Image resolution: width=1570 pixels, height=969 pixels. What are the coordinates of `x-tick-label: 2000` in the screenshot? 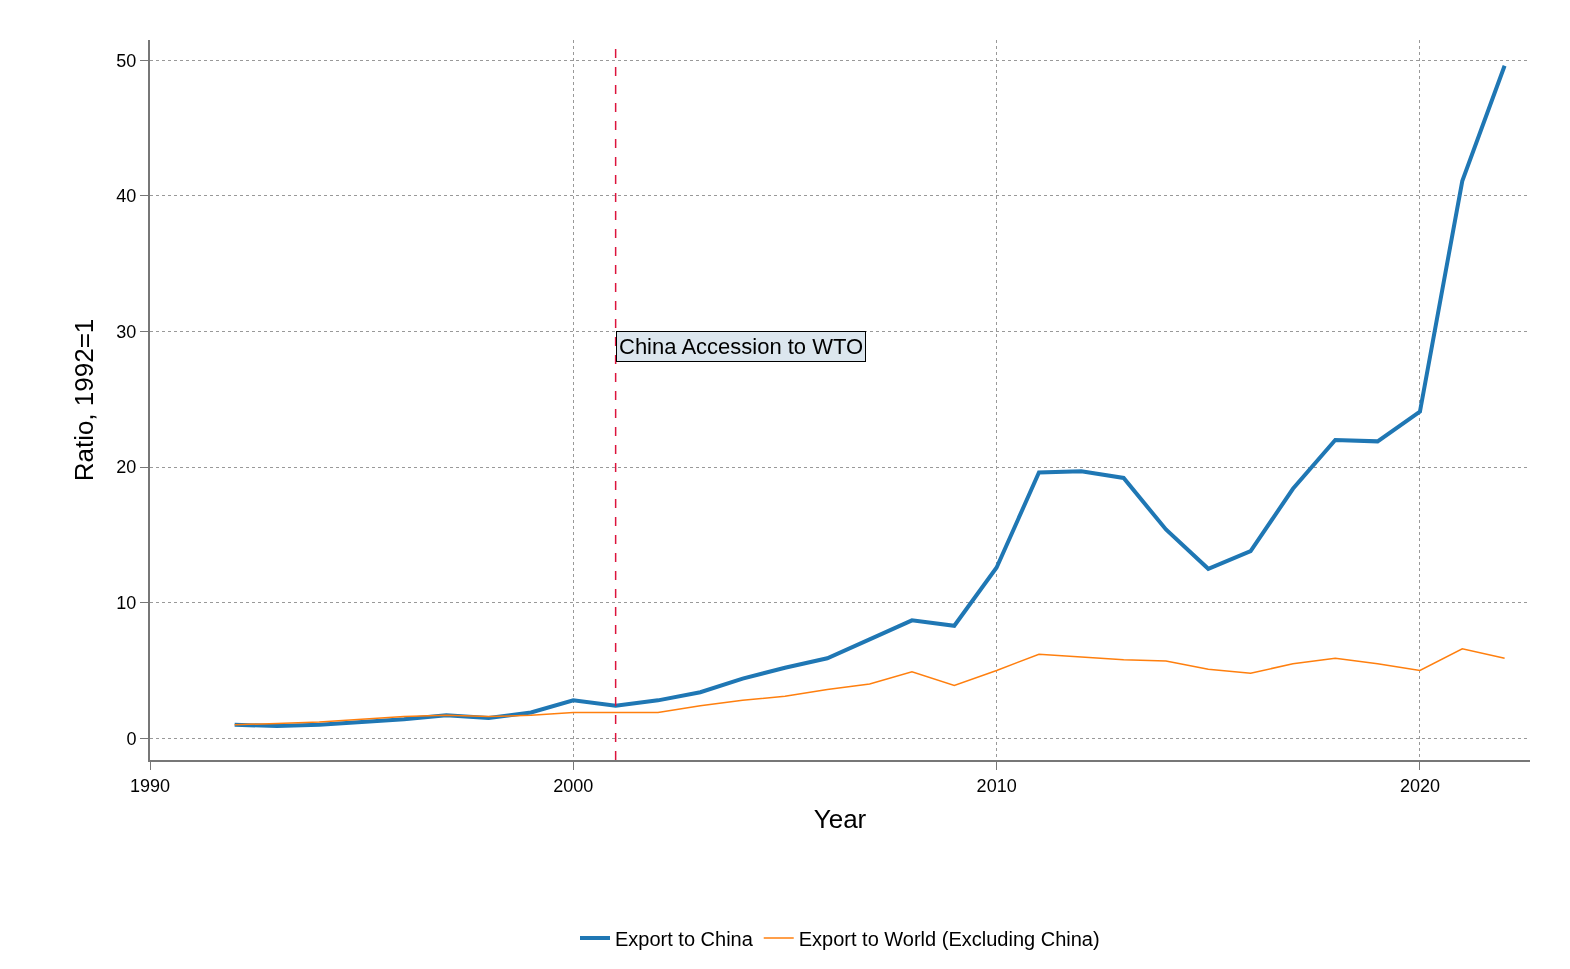 It's located at (573, 785).